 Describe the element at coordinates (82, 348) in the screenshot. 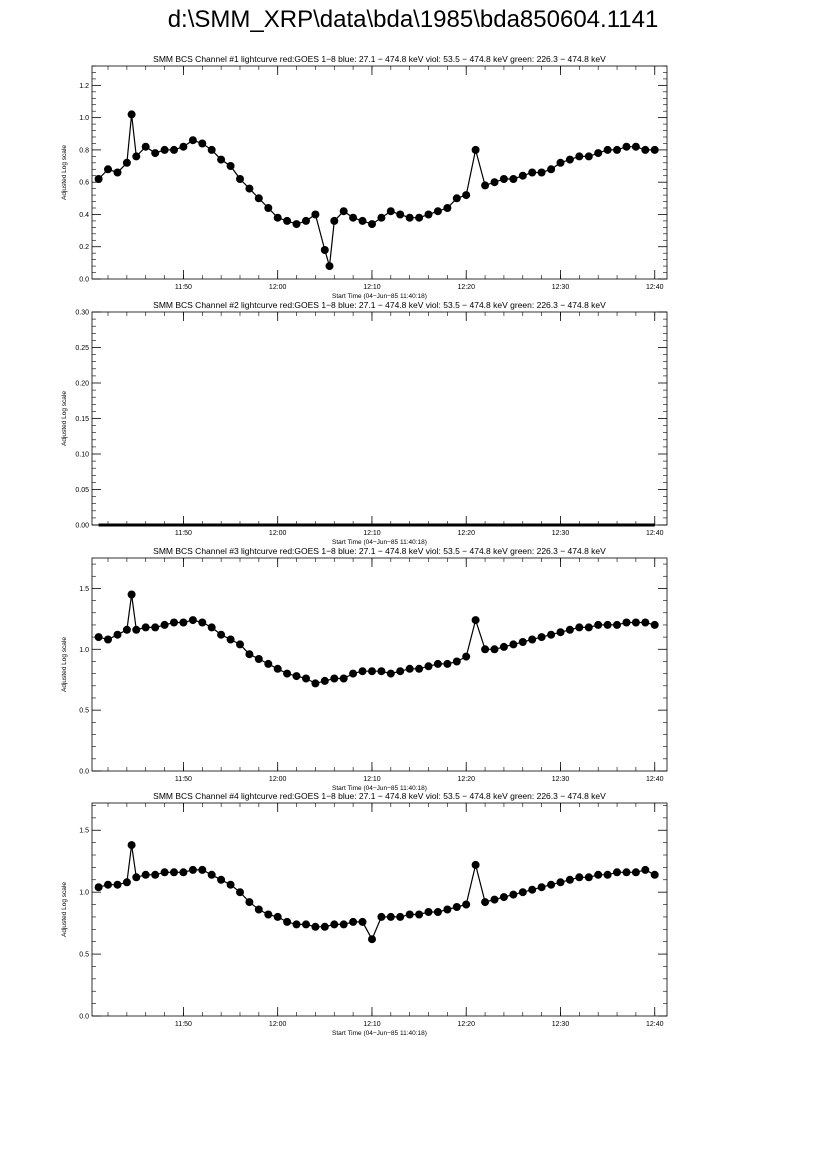

I see `y-tick-label: 0.25` at that location.